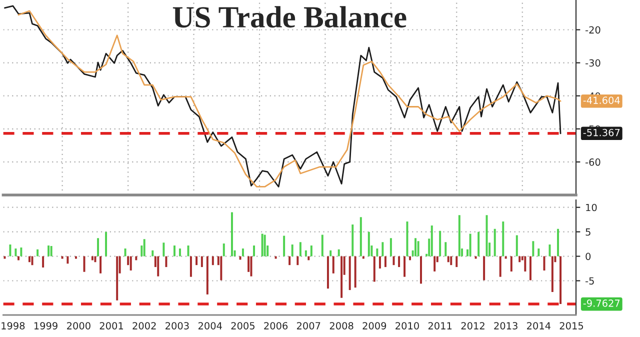 The height and width of the screenshot is (337, 640). I want to click on x-tick-label: 2015, so click(572, 326).